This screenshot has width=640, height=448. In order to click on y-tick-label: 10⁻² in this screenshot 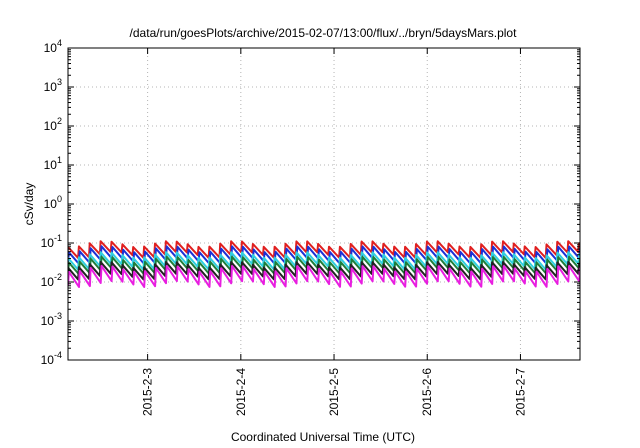, I will do `click(51, 280)`.